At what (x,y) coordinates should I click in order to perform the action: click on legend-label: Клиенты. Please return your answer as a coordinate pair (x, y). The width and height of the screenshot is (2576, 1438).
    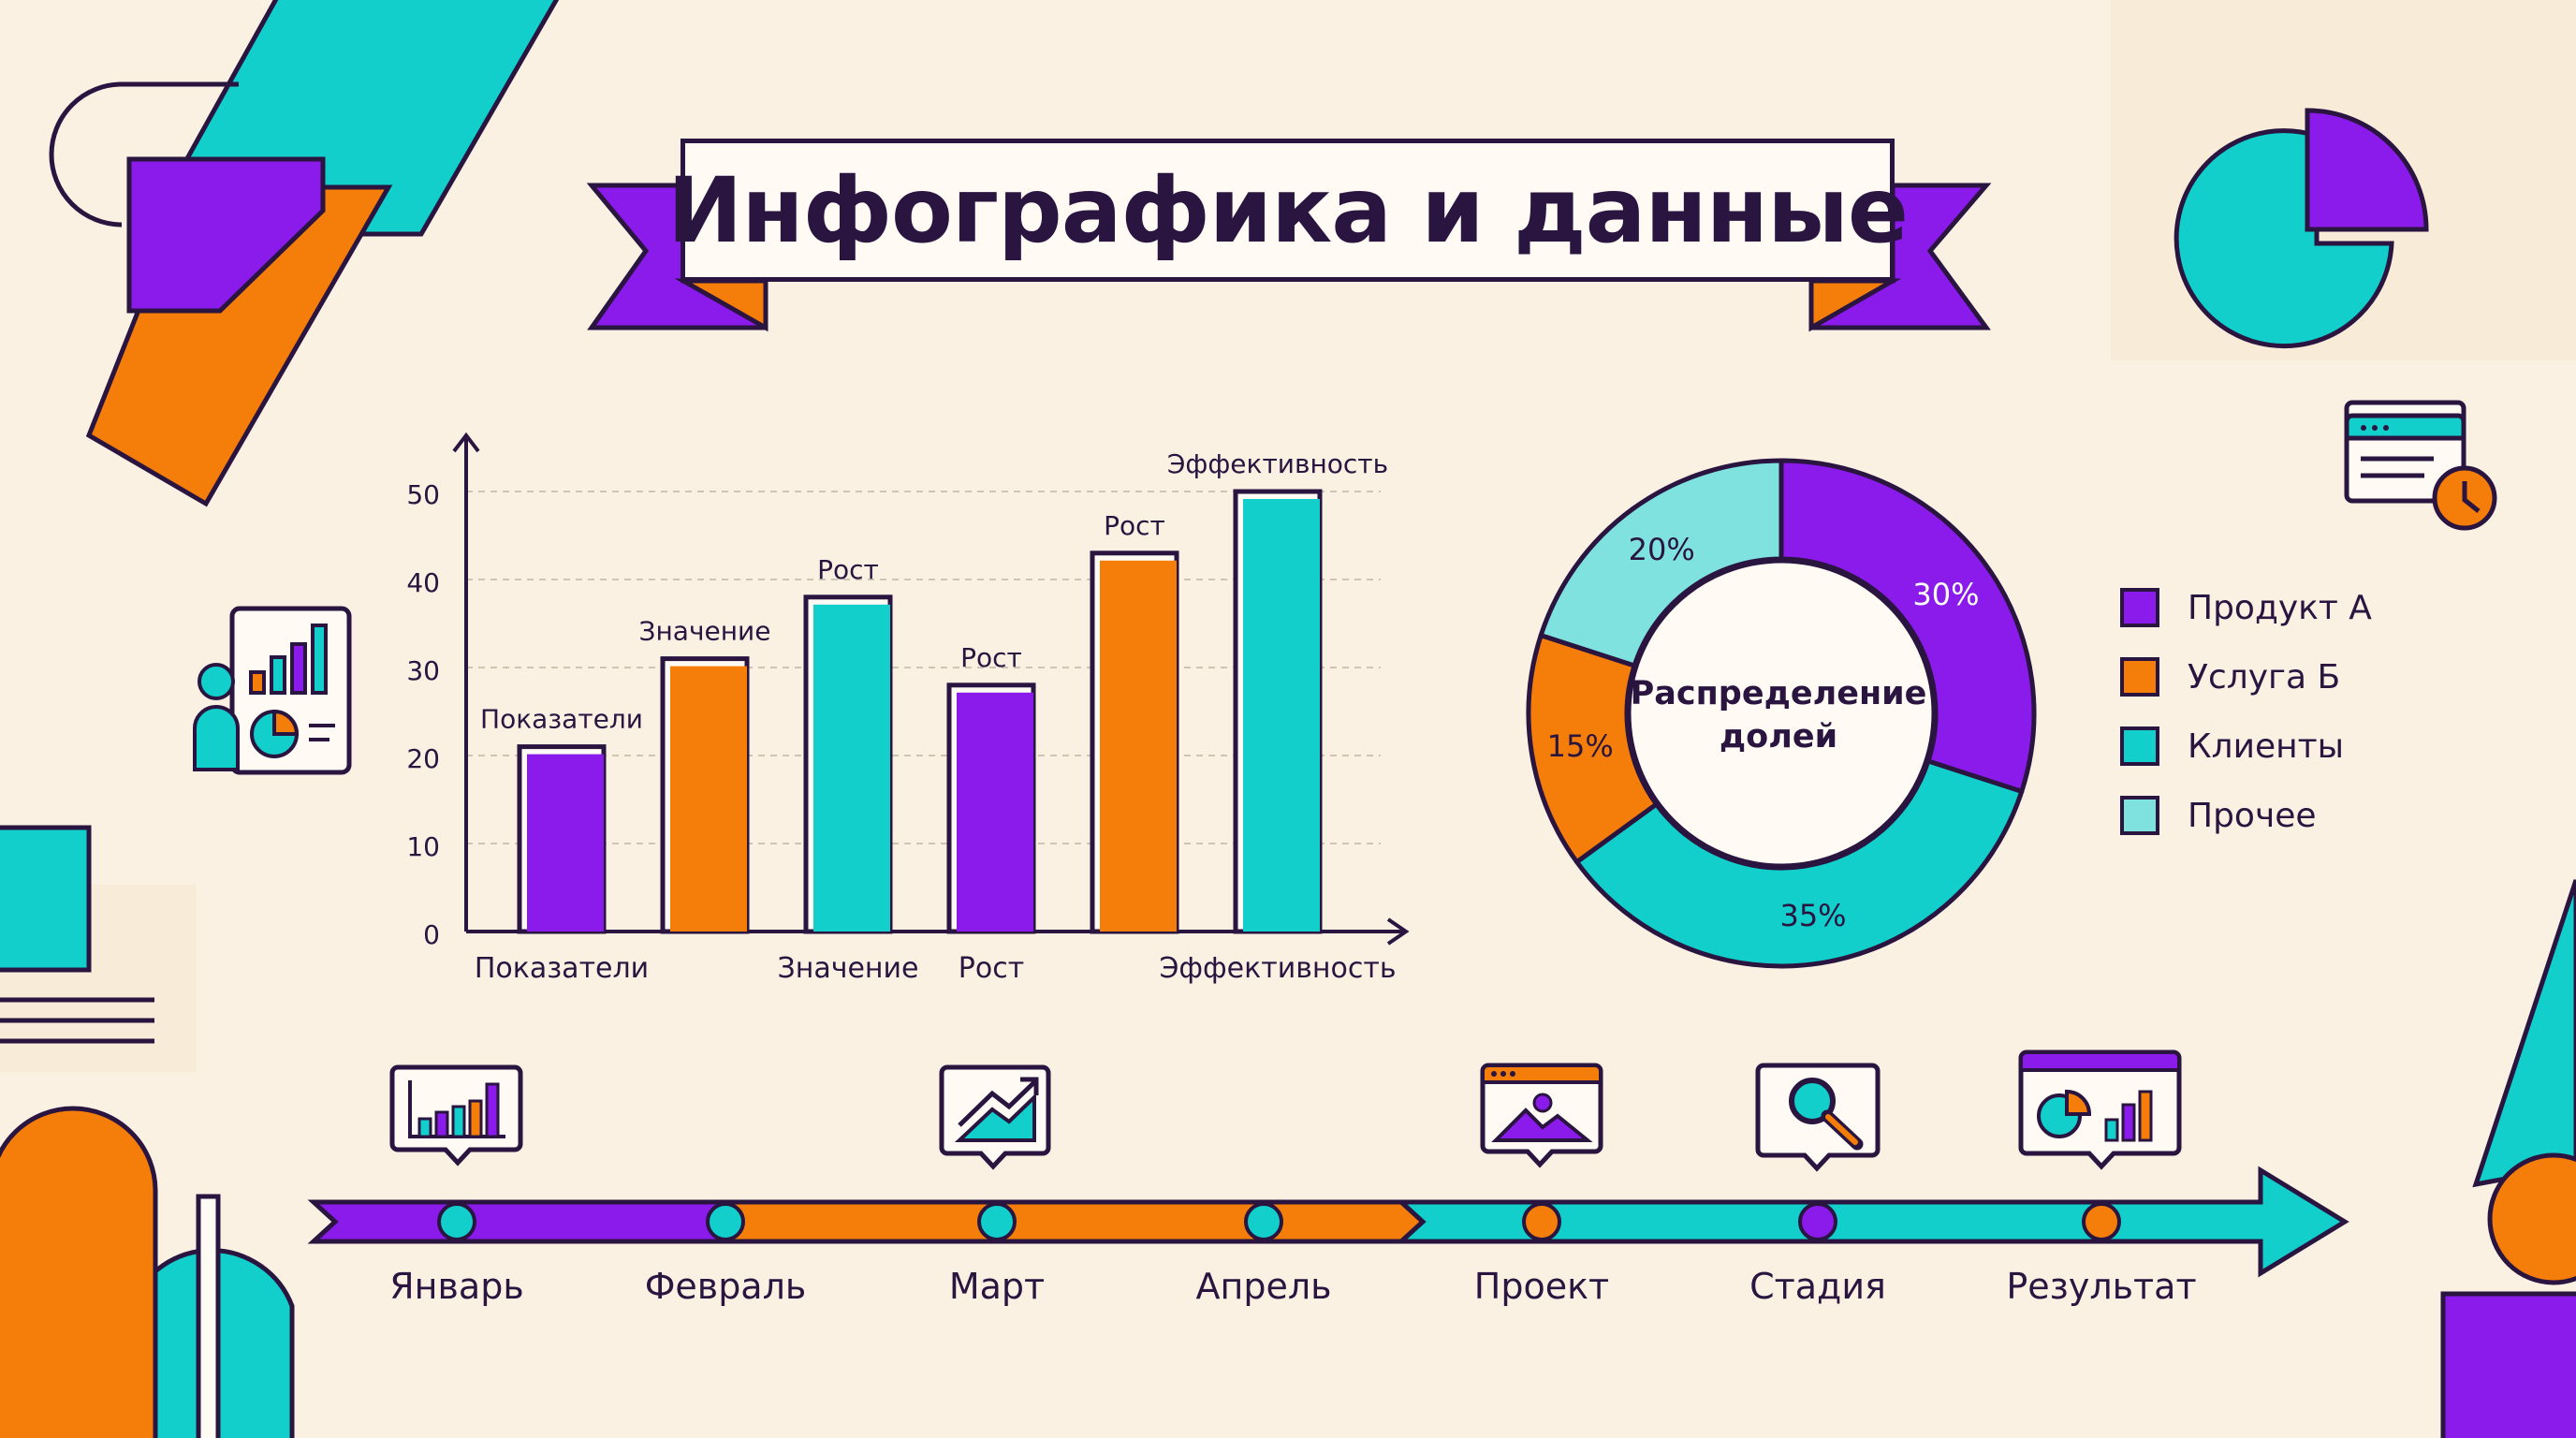
    Looking at the image, I should click on (2266, 746).